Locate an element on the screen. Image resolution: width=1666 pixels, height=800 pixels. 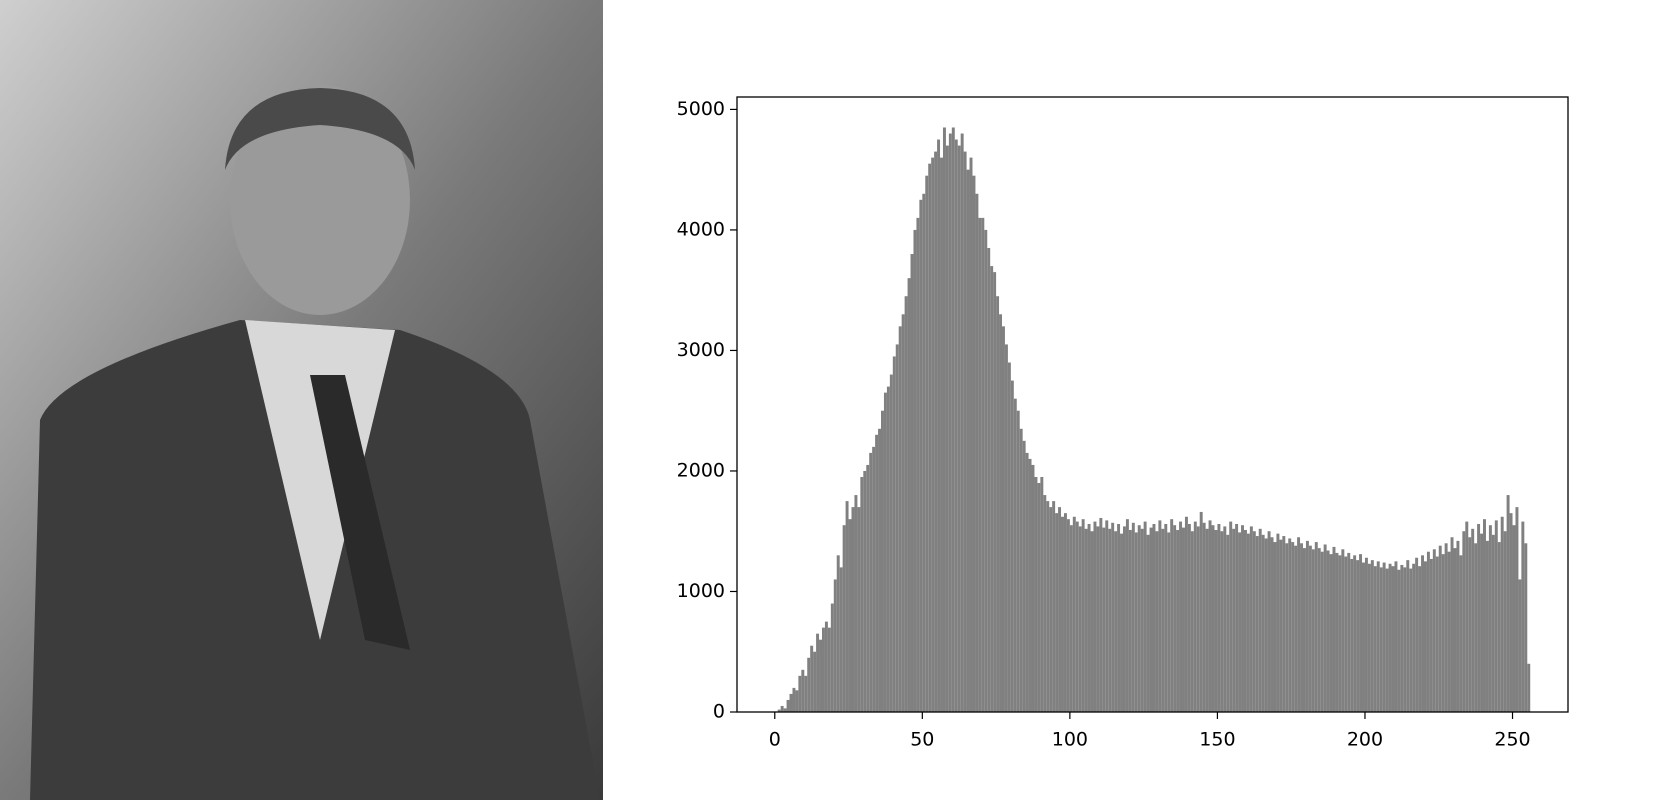
y-tick-label: 4000 is located at coordinates (701, 229).